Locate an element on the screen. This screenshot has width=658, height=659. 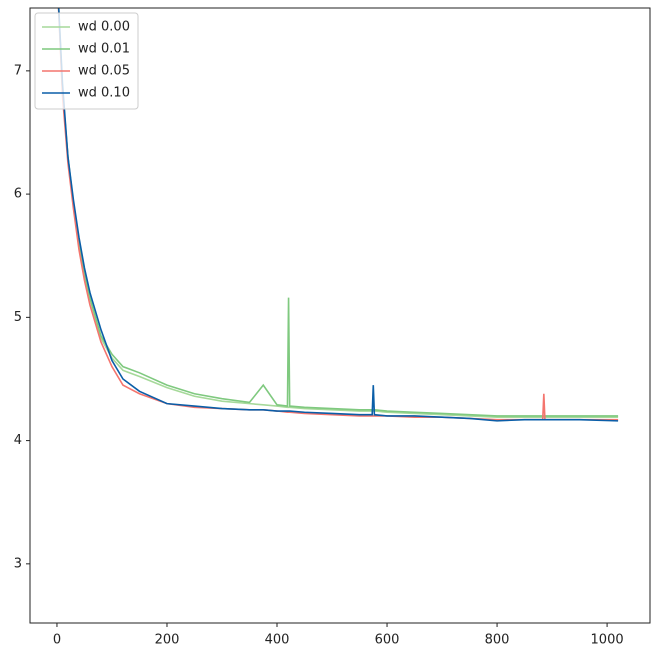
y-tick-label: 7 is located at coordinates (18, 70).